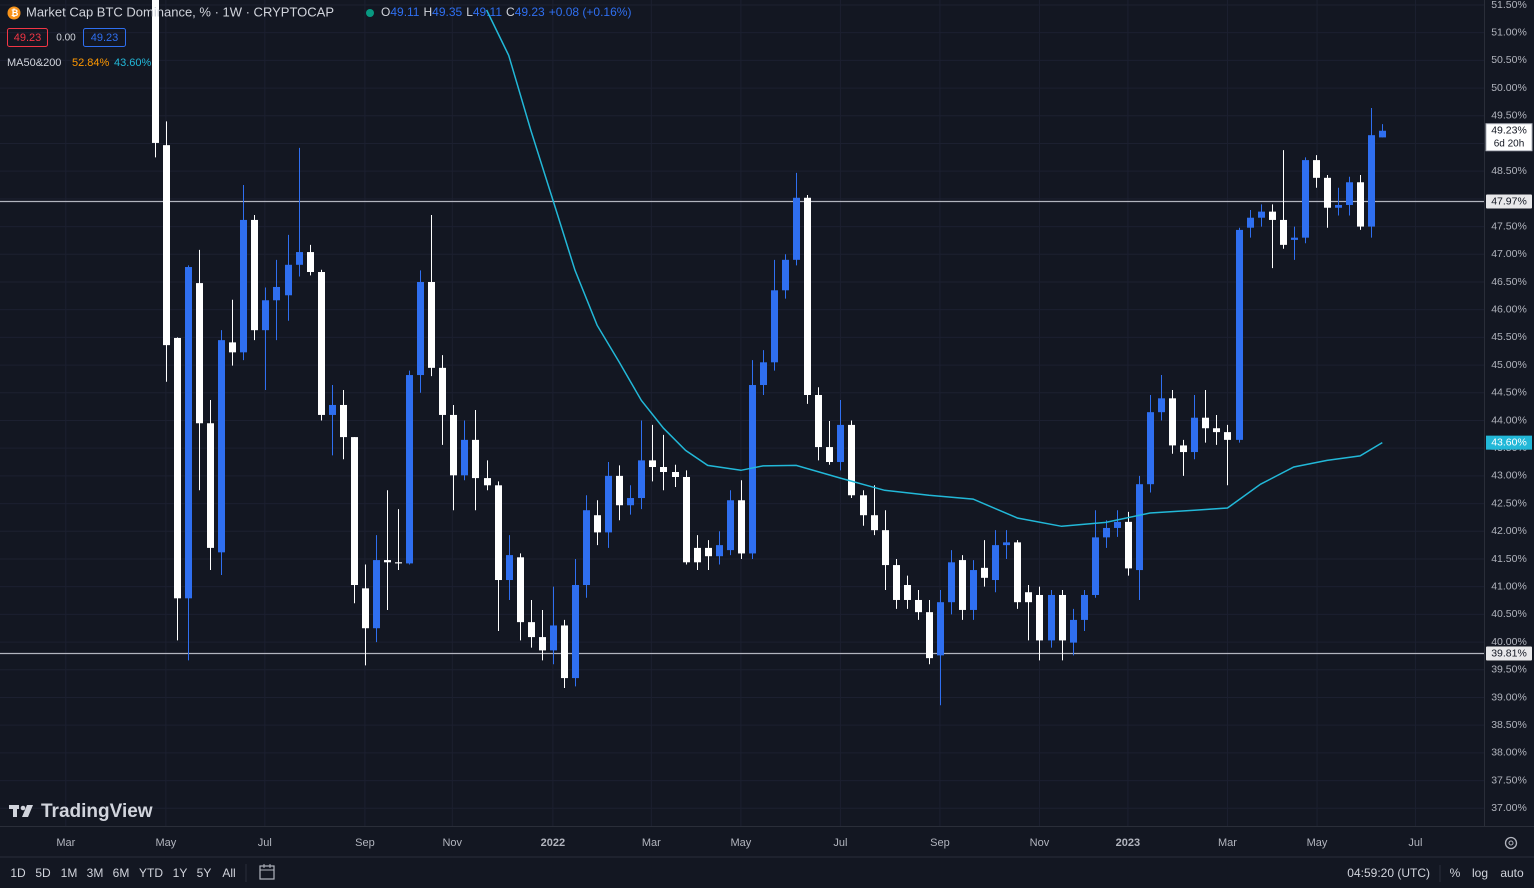 The width and height of the screenshot is (1534, 888). I want to click on y-tick-label: 50.00%, so click(1509, 88).